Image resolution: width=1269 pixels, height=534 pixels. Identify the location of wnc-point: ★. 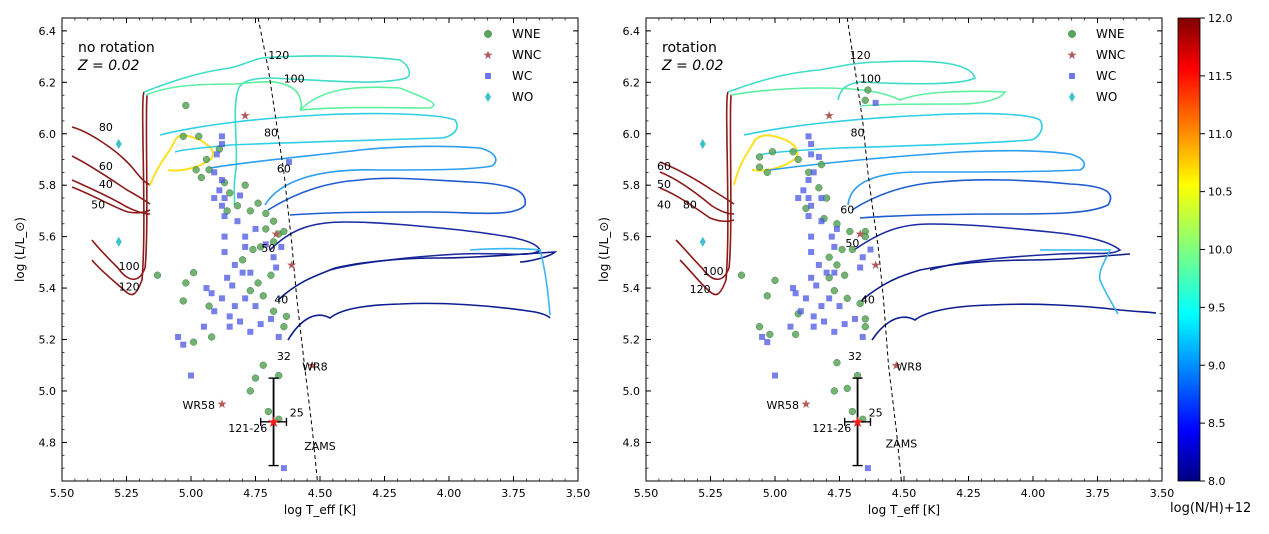
(875, 265).